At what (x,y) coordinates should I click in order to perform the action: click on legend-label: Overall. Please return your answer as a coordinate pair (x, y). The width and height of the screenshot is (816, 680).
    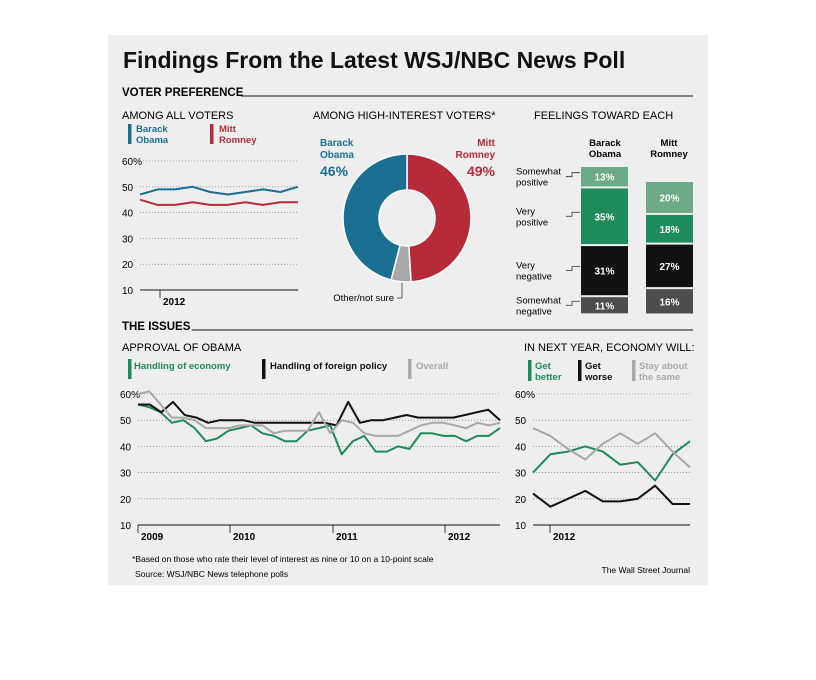
    Looking at the image, I should click on (432, 366).